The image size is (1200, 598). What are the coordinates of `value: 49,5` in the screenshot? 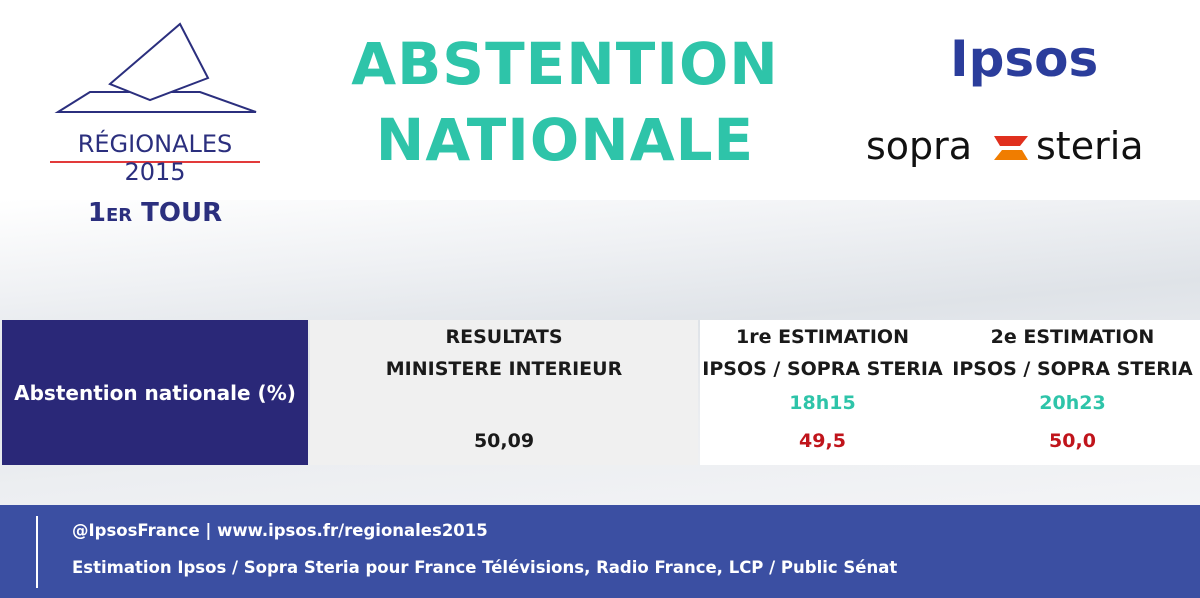 It's located at (822, 441).